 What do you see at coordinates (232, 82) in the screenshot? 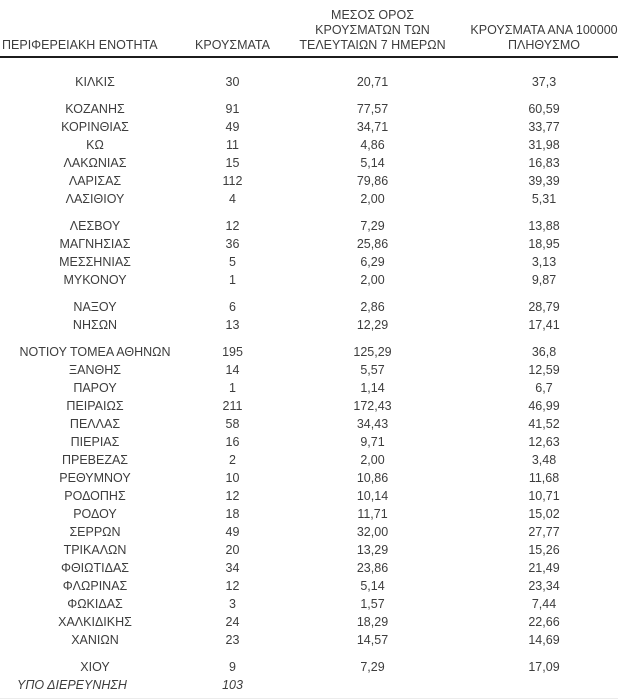
I see `cases-cell: 30` at bounding box center [232, 82].